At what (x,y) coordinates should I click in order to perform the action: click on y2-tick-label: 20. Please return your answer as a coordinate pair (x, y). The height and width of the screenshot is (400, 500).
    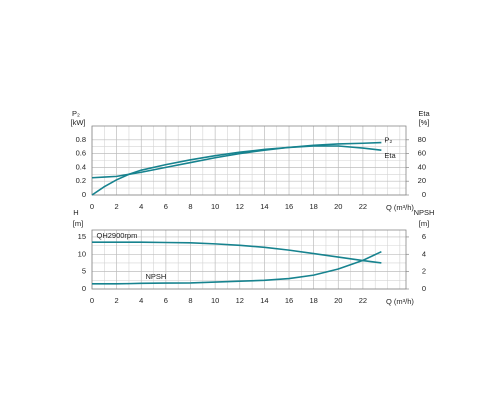
    Looking at the image, I should click on (422, 180).